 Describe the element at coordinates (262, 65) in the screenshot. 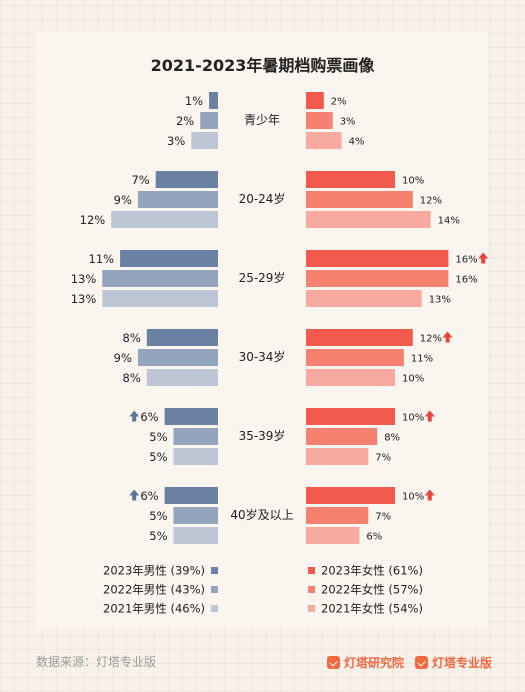

I see `chart-title: 2021-2023年暑期档购票画像` at that location.